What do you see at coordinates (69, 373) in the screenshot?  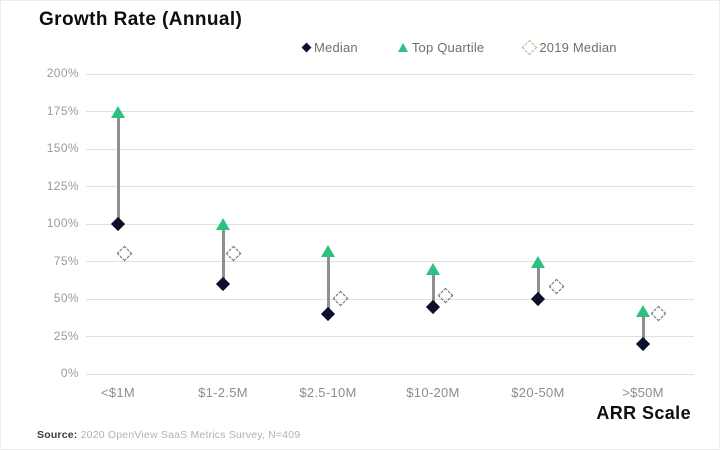 I see `y-tick-label: 0%` at bounding box center [69, 373].